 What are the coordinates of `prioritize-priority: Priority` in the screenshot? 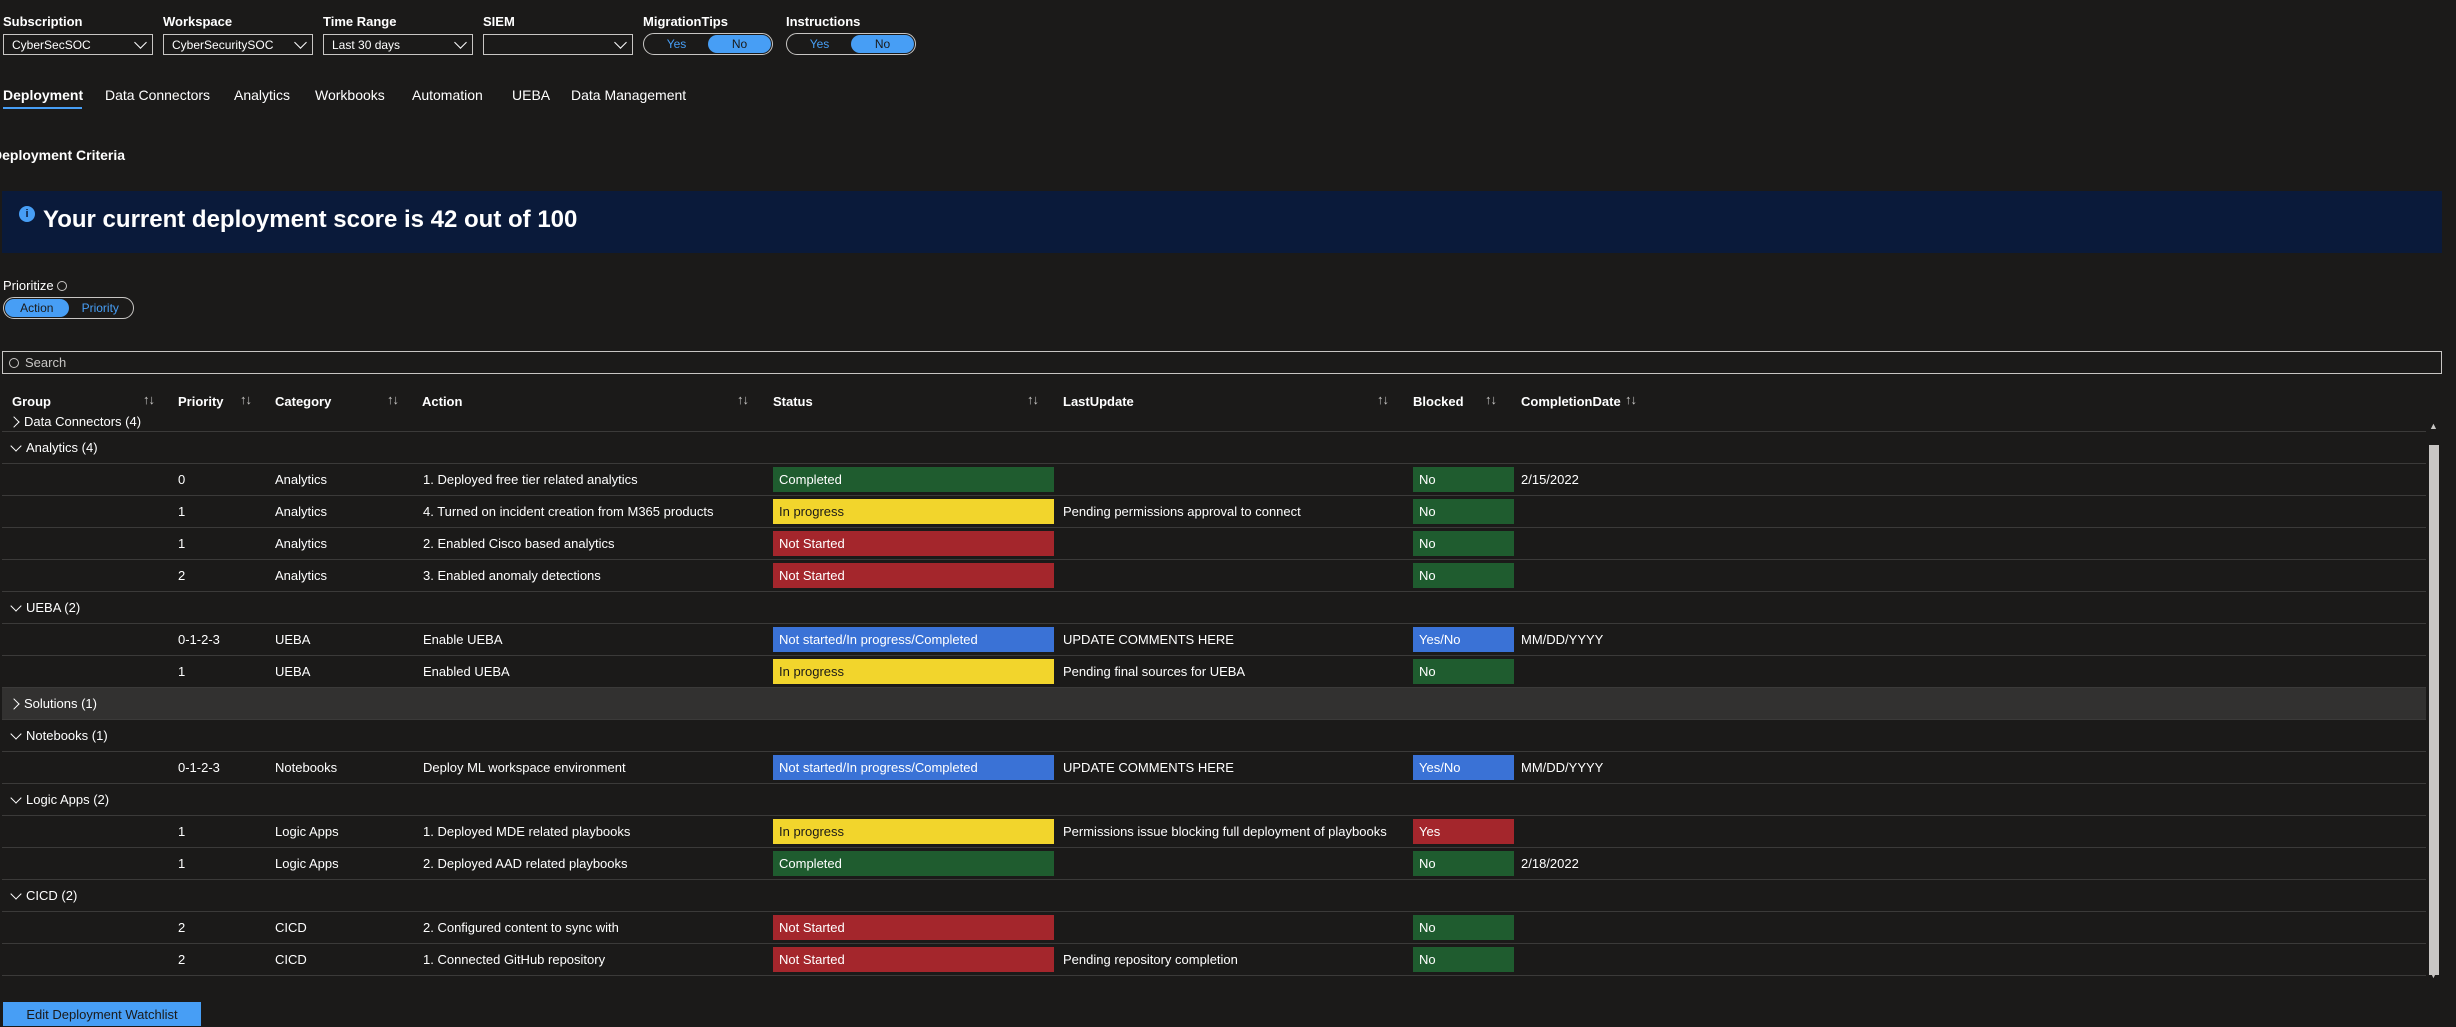 It's located at (100, 308).